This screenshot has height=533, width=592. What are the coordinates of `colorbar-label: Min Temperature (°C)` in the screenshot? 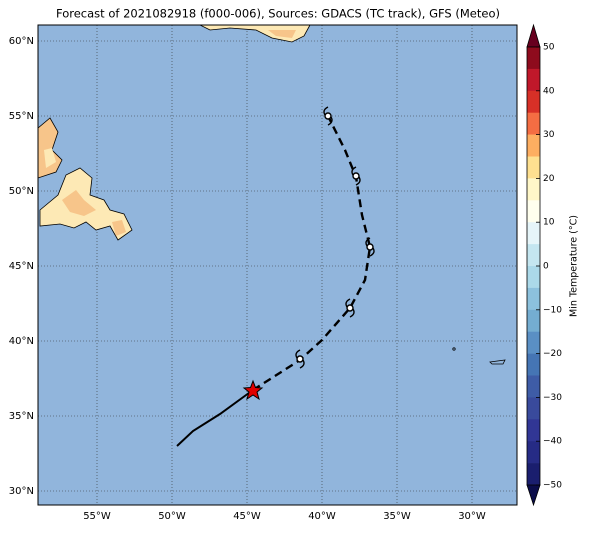 It's located at (574, 266).